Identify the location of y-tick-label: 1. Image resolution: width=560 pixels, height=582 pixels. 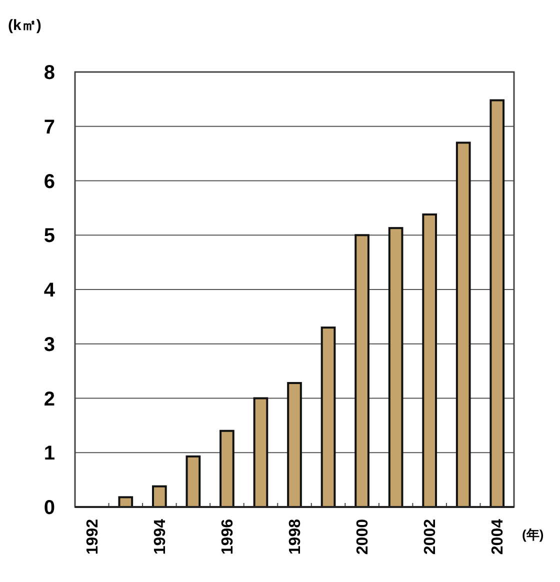
(49, 453).